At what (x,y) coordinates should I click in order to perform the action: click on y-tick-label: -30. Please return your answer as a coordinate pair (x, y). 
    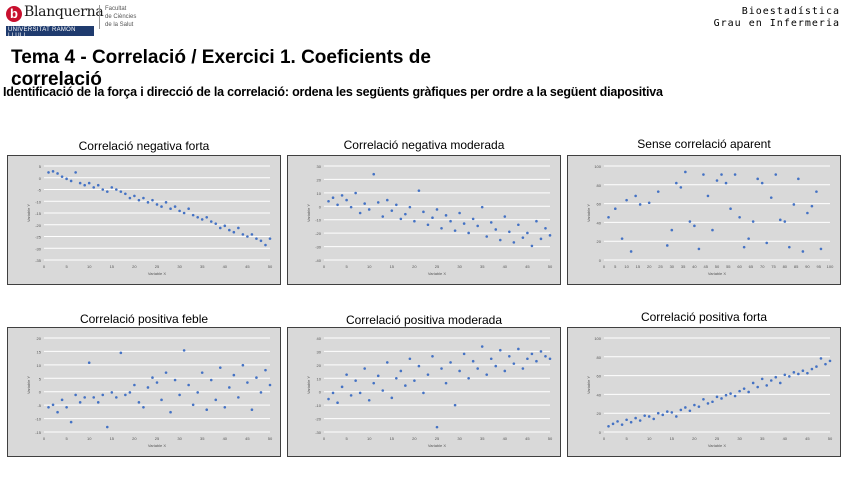
    Looking at the image, I should click on (318, 247).